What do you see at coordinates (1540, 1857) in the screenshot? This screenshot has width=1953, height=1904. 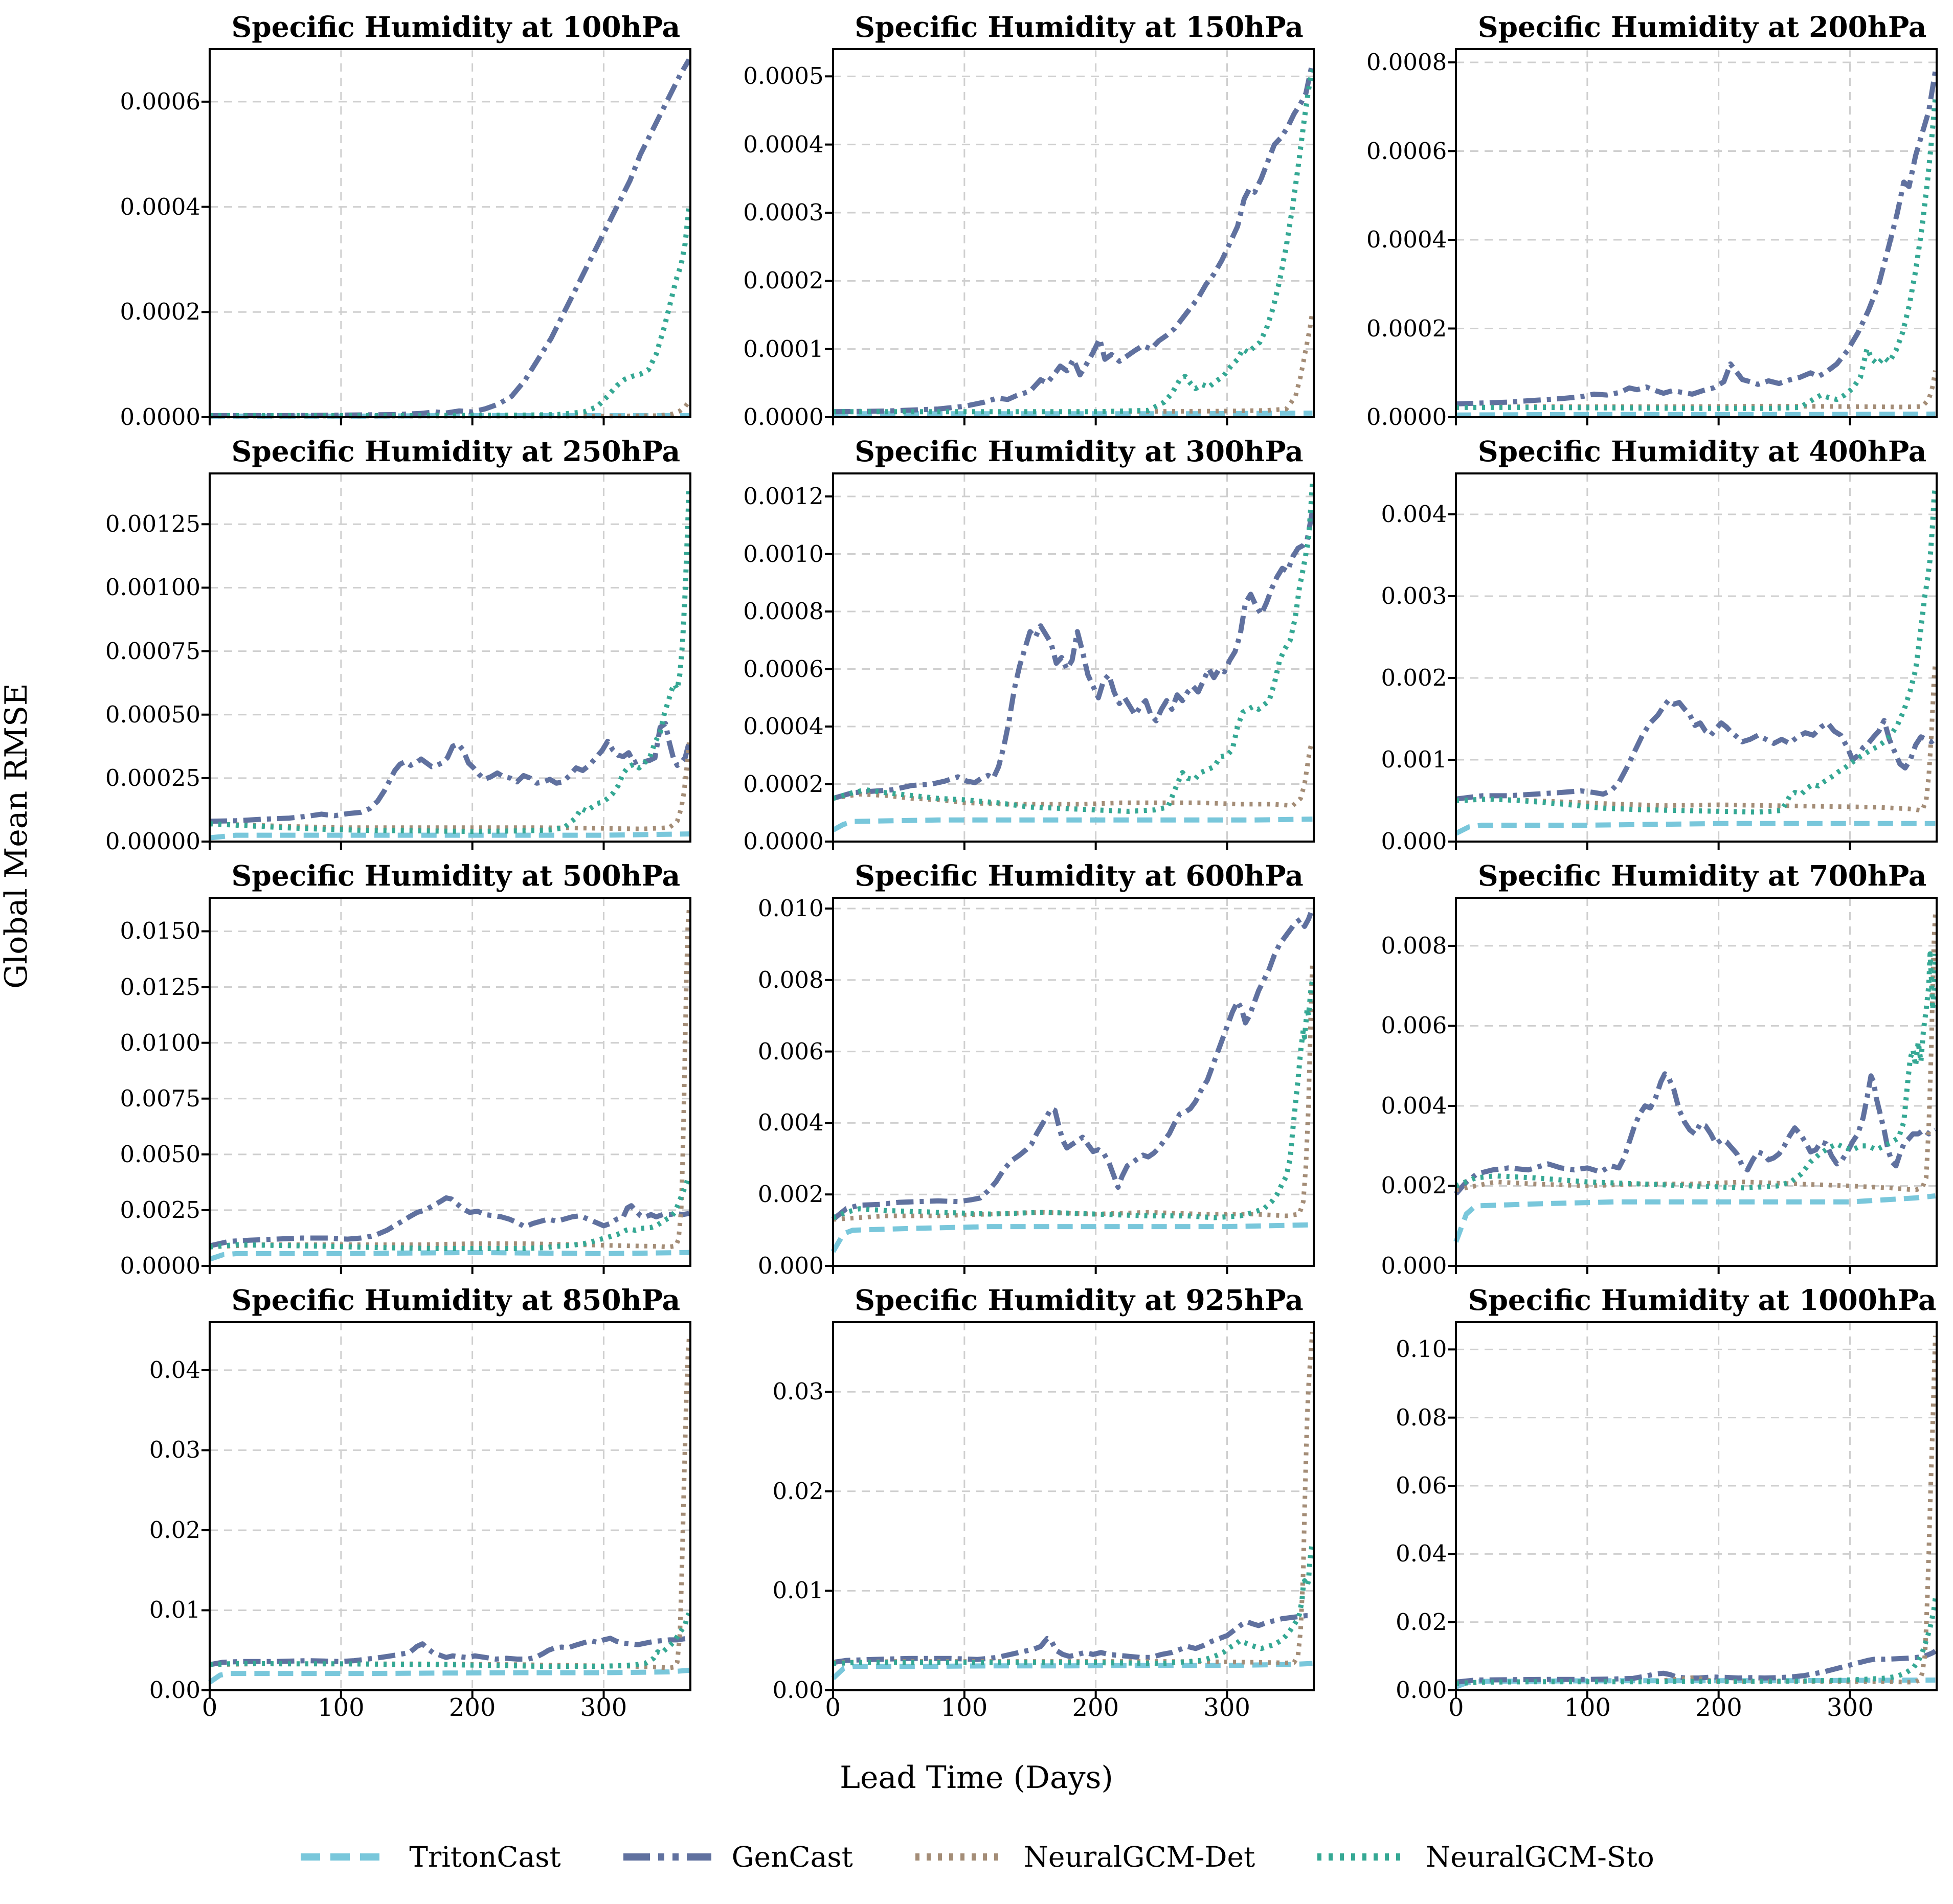 I see `legend-label: NeuralGCM-Sto` at bounding box center [1540, 1857].